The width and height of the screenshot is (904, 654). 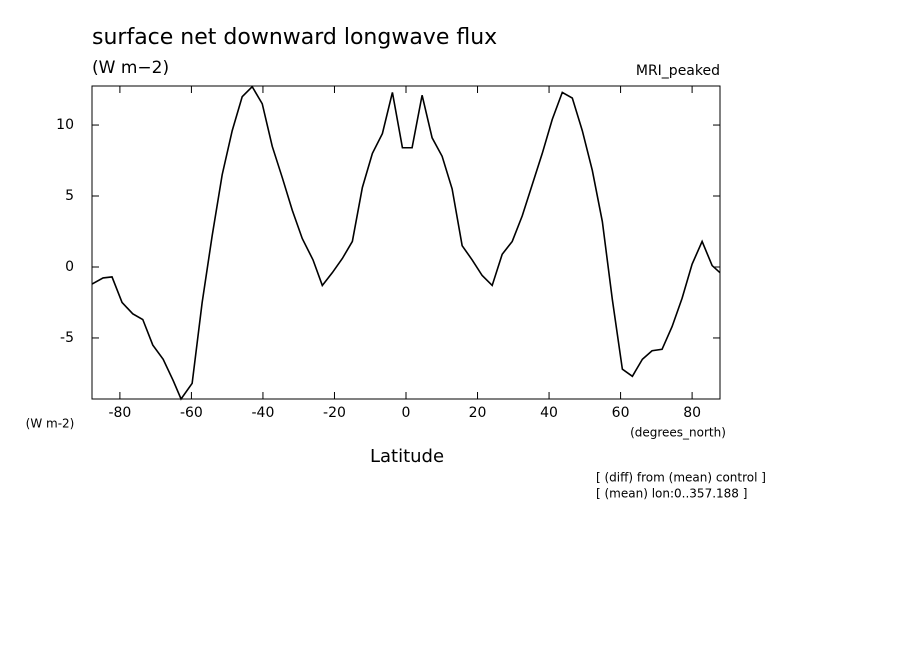 What do you see at coordinates (334, 413) in the screenshot?
I see `x-tick-label: -20` at bounding box center [334, 413].